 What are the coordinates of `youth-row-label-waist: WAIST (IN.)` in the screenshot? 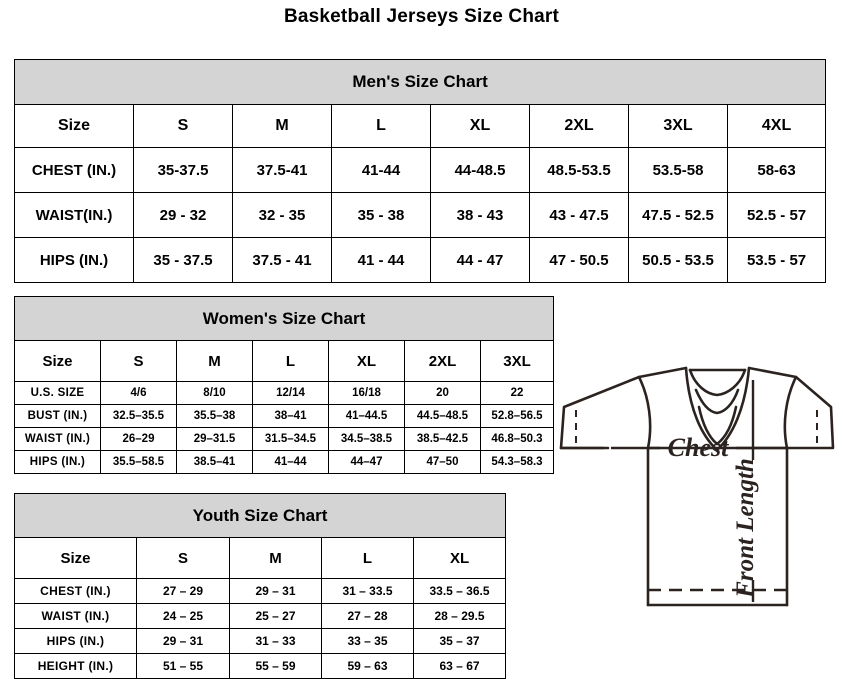 It's located at (75, 616).